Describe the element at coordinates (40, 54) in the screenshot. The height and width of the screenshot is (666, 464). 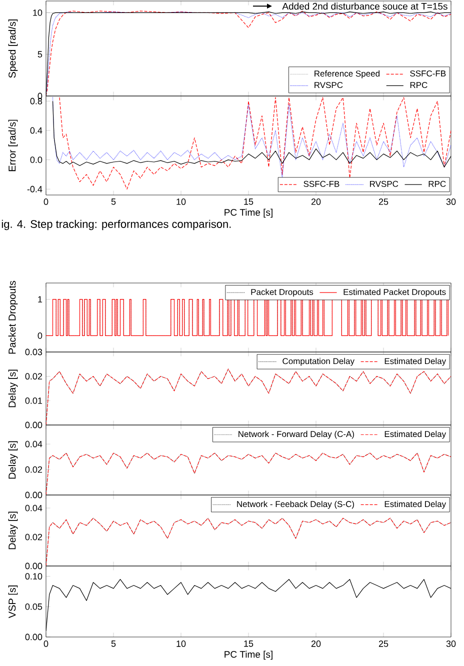
I see `y-tick-label: 5` at that location.